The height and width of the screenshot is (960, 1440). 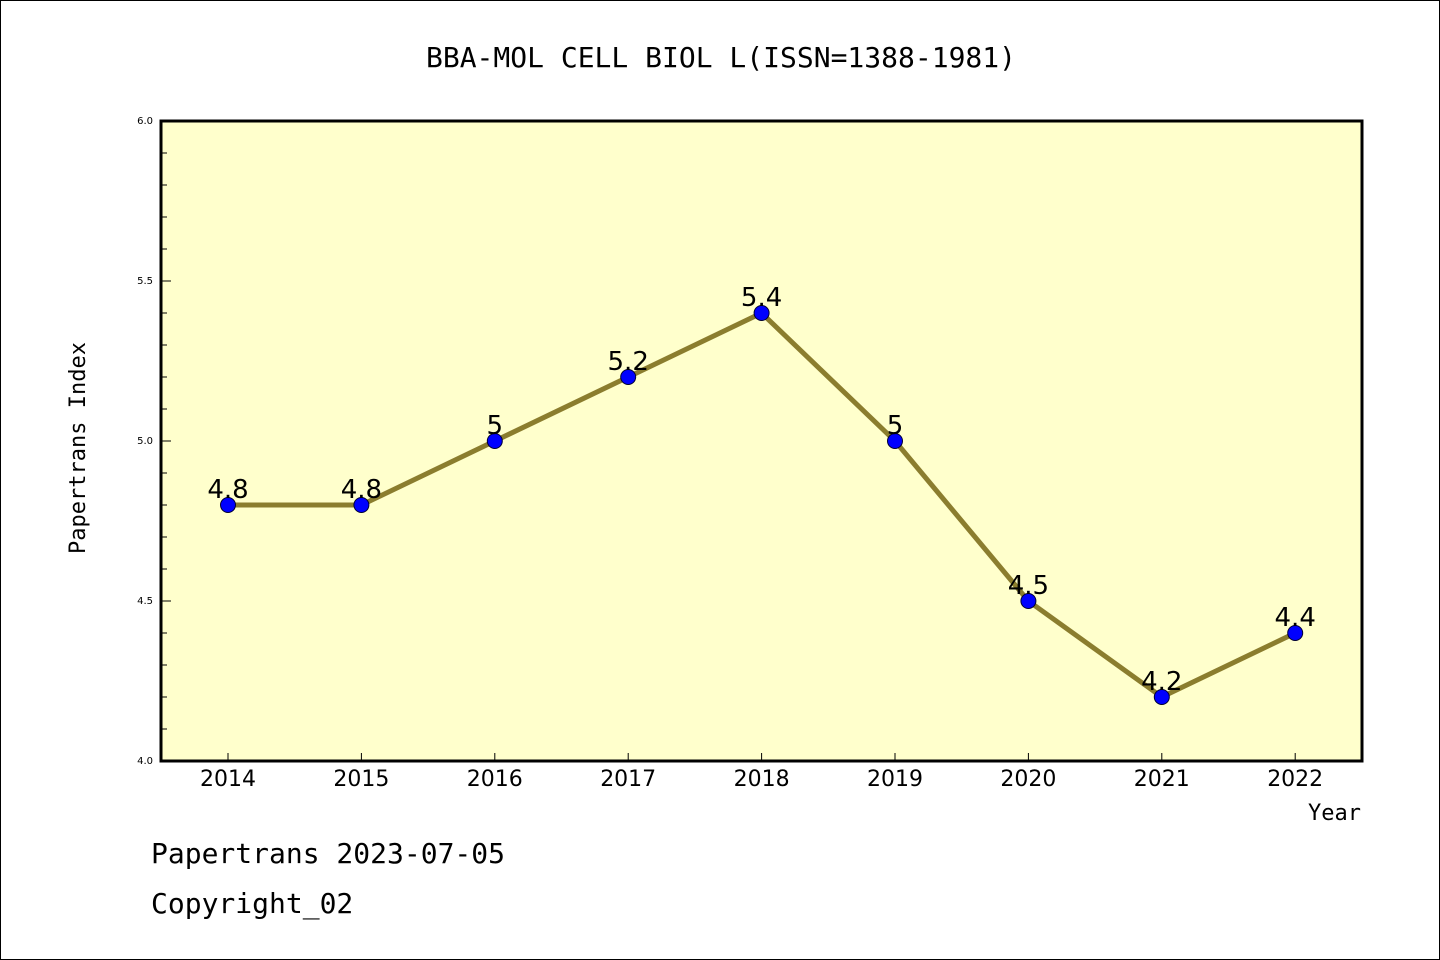 What do you see at coordinates (1161, 682) in the screenshot?
I see `data-label: 4.2` at bounding box center [1161, 682].